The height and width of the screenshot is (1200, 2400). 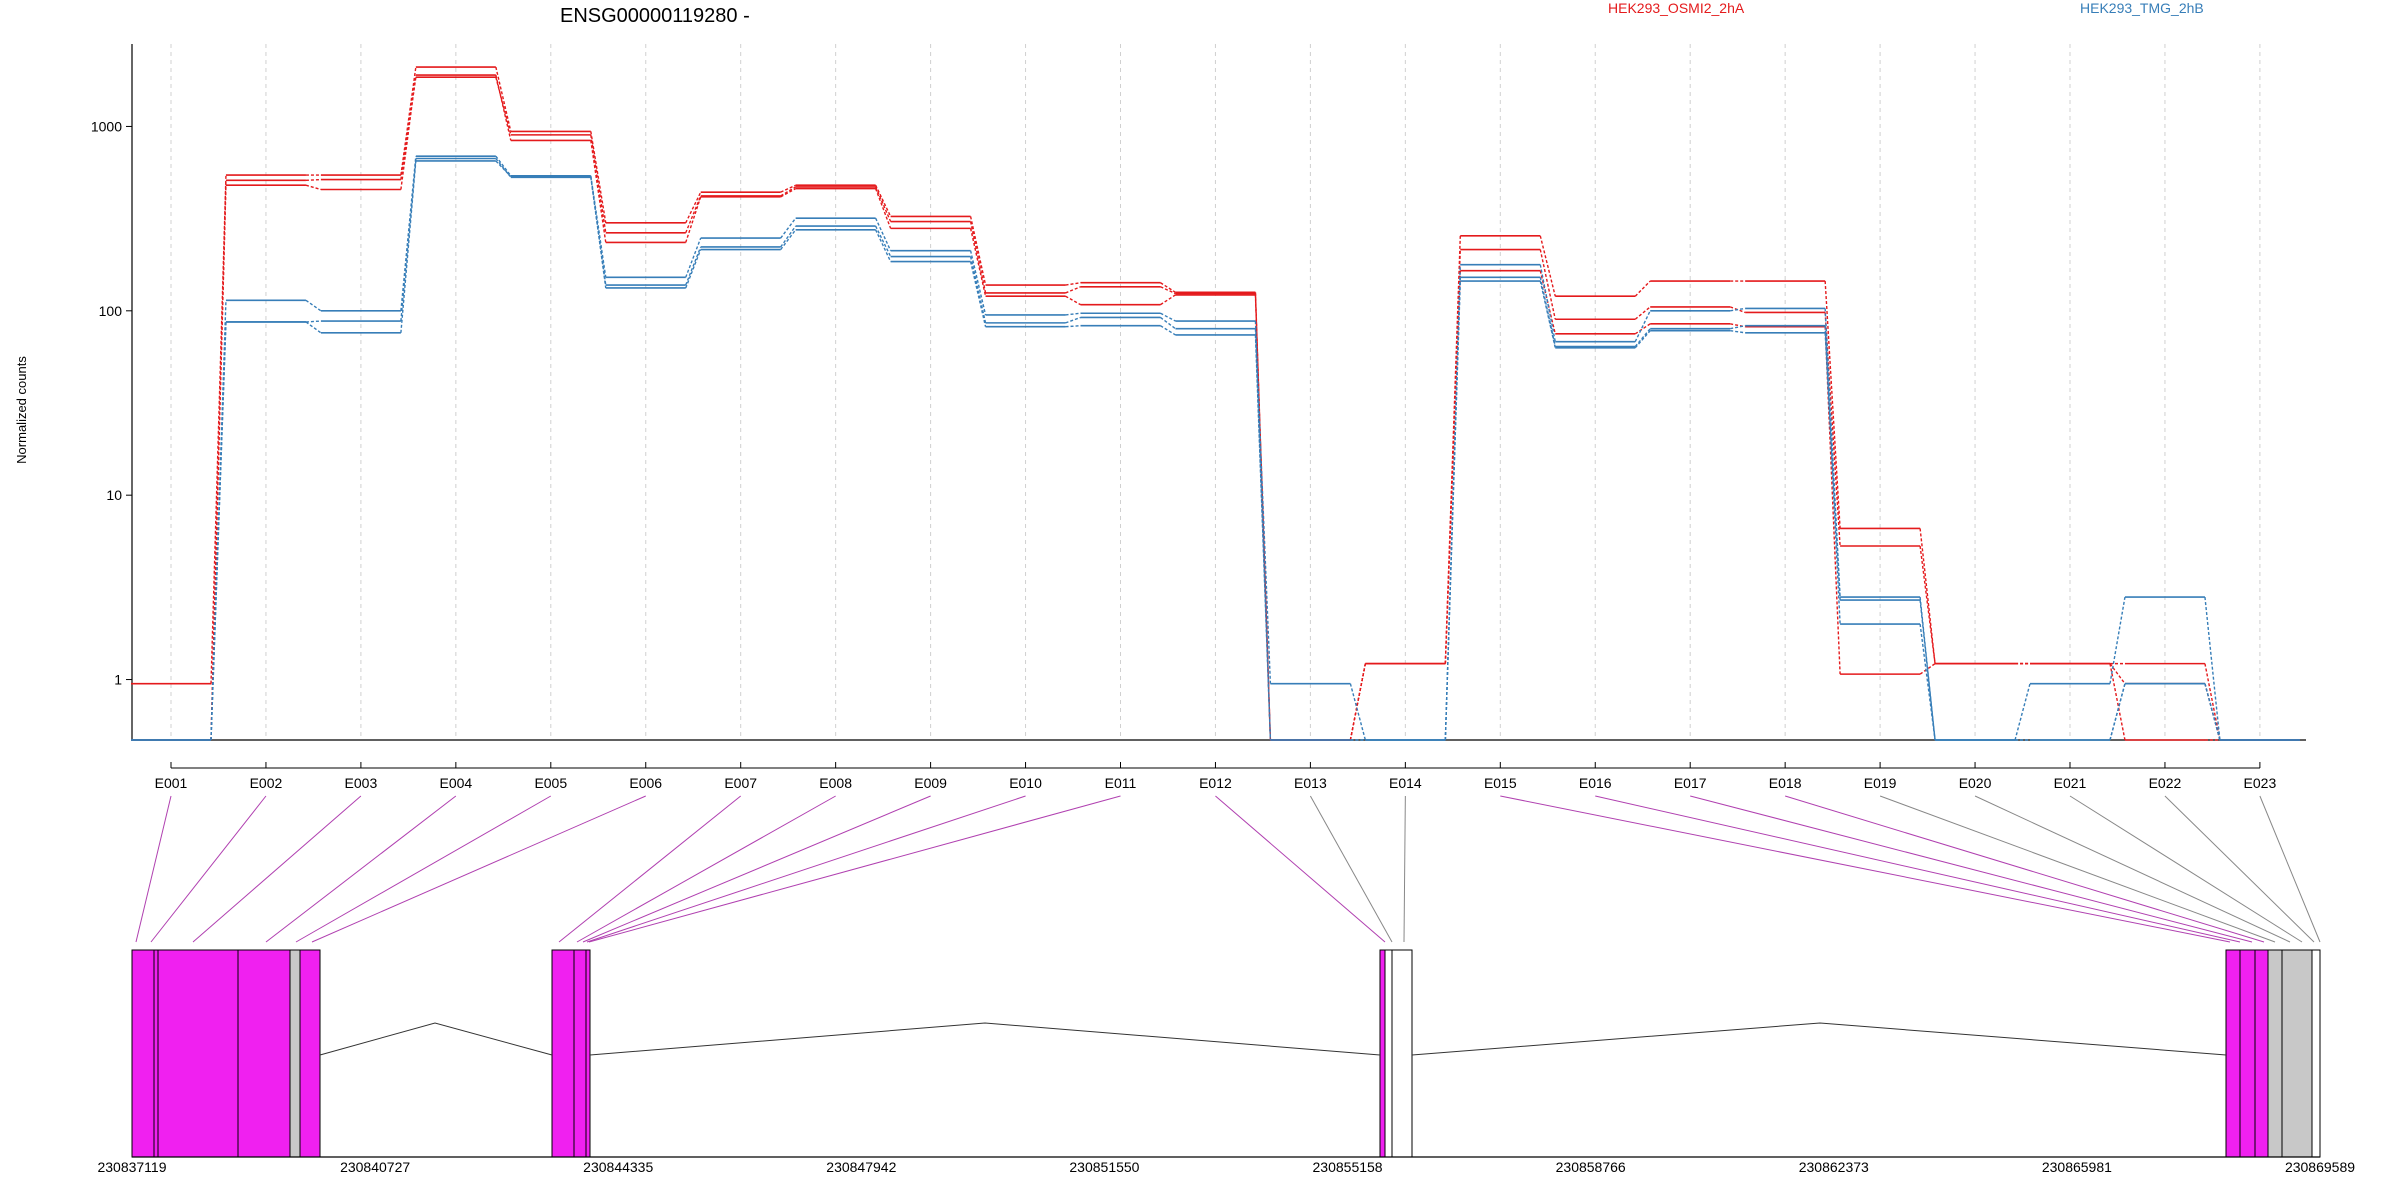 What do you see at coordinates (2070, 783) in the screenshot?
I see `x-tick-label: E021` at bounding box center [2070, 783].